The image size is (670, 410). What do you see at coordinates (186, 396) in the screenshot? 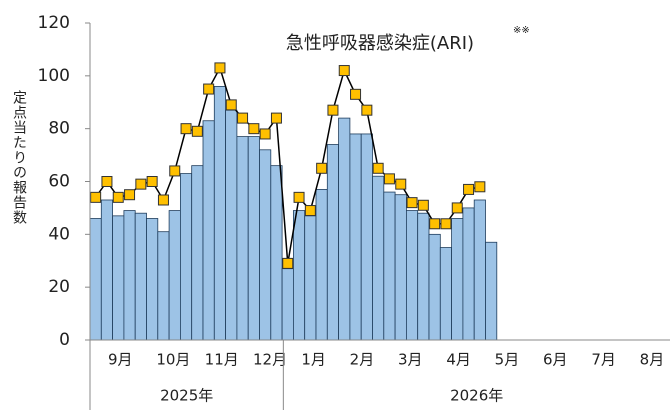
I see `year-label: 2025年` at bounding box center [186, 396].